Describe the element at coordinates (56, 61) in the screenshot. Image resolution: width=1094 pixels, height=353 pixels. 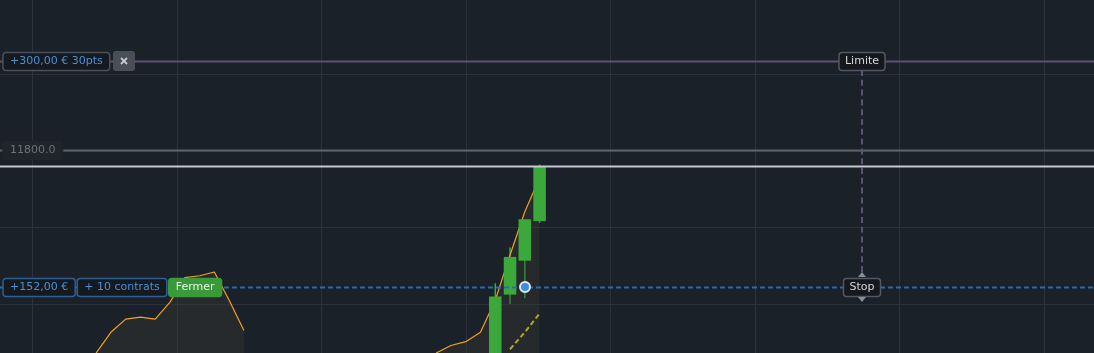
I see `annotation: +300,00 € 30pts` at that location.